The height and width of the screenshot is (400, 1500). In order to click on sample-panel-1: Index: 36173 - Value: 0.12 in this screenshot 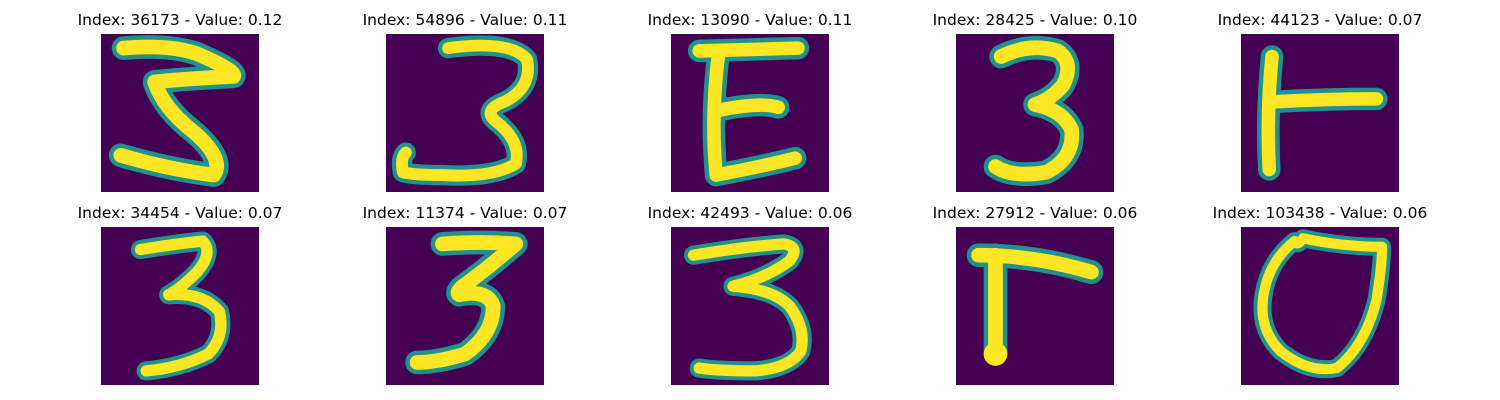, I will do `click(180, 101)`.